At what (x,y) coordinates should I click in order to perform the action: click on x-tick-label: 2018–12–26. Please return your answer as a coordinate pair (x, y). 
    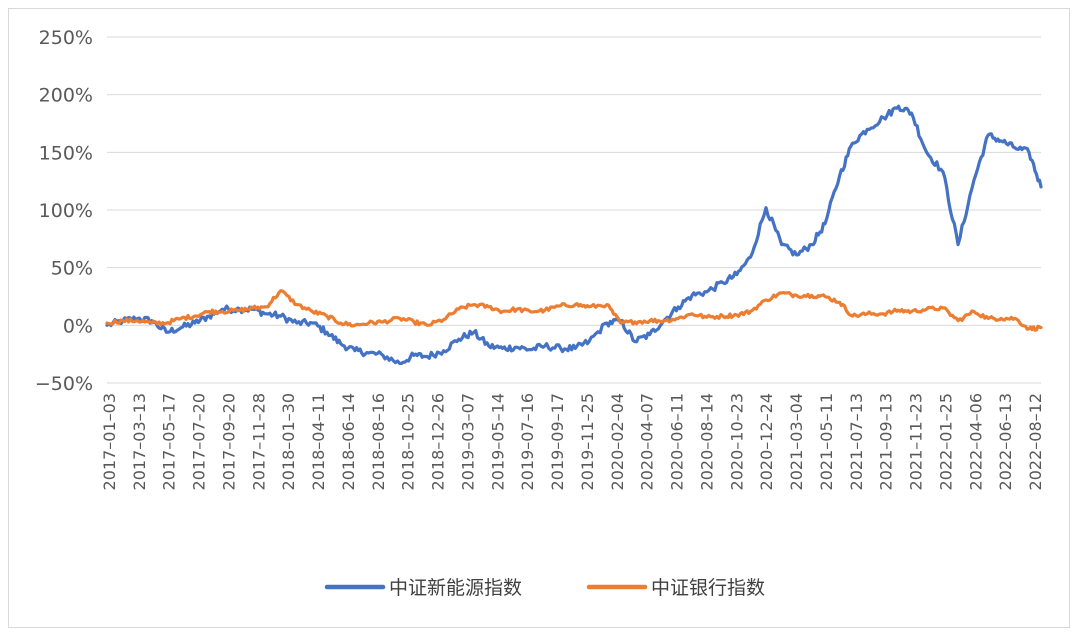
    Looking at the image, I should click on (438, 441).